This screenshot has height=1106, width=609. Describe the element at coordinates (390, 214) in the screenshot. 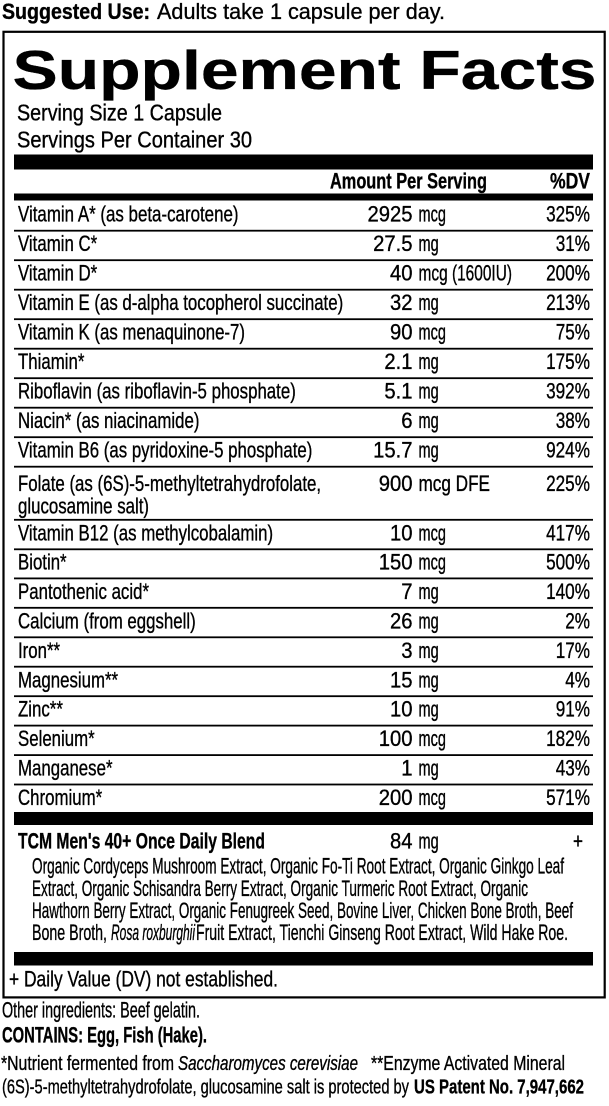

I see `svg-text: 2925` at that location.